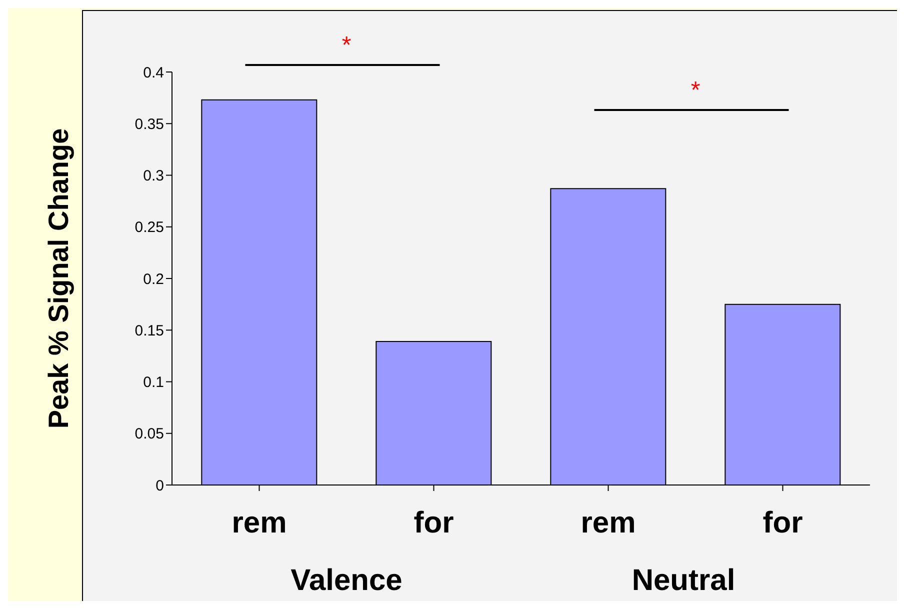 The height and width of the screenshot is (609, 905). I want to click on y-tick-label: 0.15, so click(149, 331).